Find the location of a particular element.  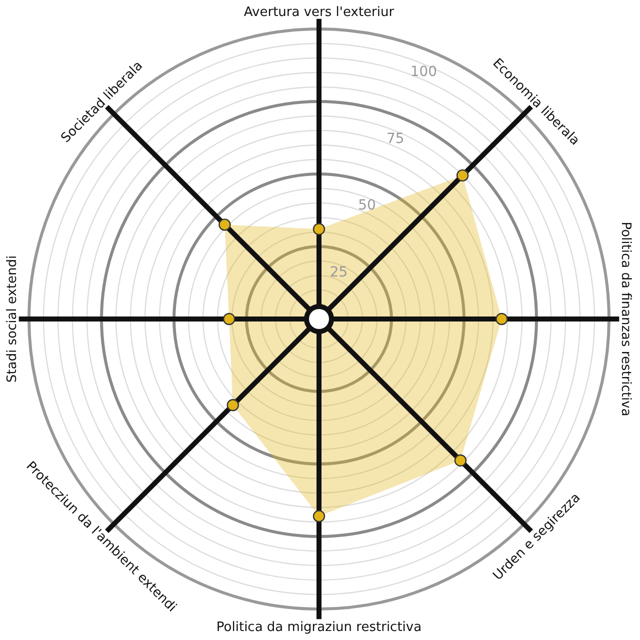

spoke-label: Stadi social extendi is located at coordinates (12, 319).